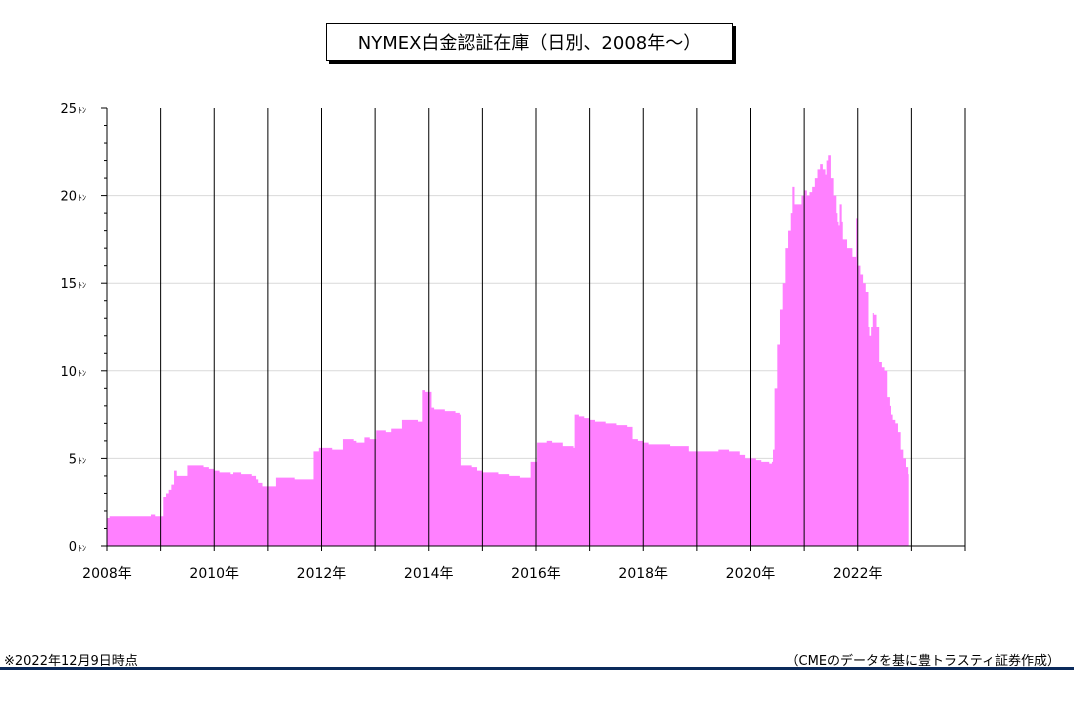 Image resolution: width=1074 pixels, height=707 pixels. Describe the element at coordinates (536, 574) in the screenshot. I see `x-tick-label: 2016年` at that location.